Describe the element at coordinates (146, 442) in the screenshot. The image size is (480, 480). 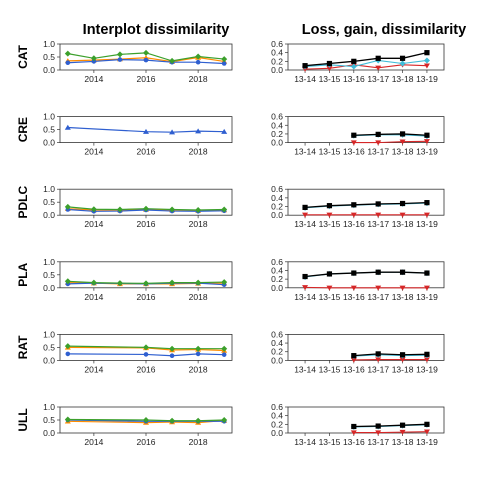
I see `xtick-label: 2016` at that location.